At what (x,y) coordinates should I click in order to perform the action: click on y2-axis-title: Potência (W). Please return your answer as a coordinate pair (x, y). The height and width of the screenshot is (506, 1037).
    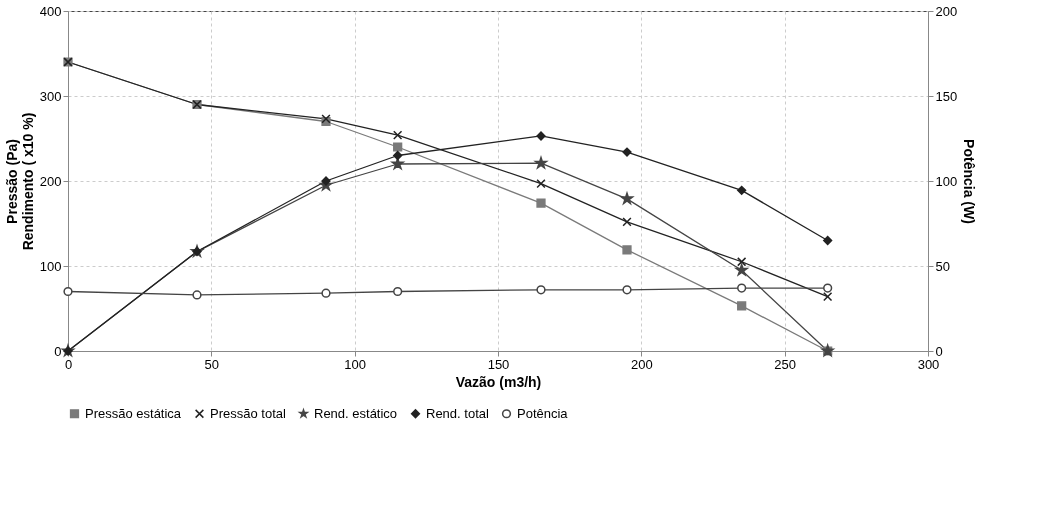
    Looking at the image, I should click on (969, 181).